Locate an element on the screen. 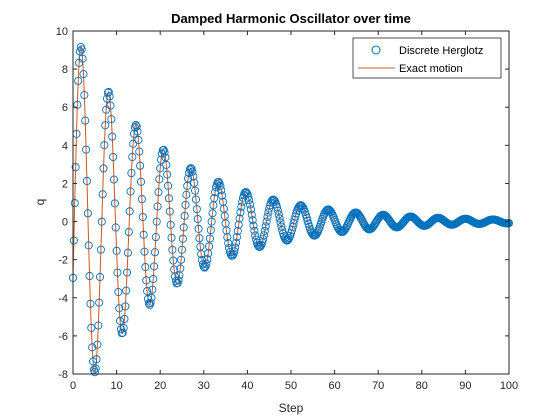 The image size is (560, 420). x-tick-label: 90 is located at coordinates (465, 386).